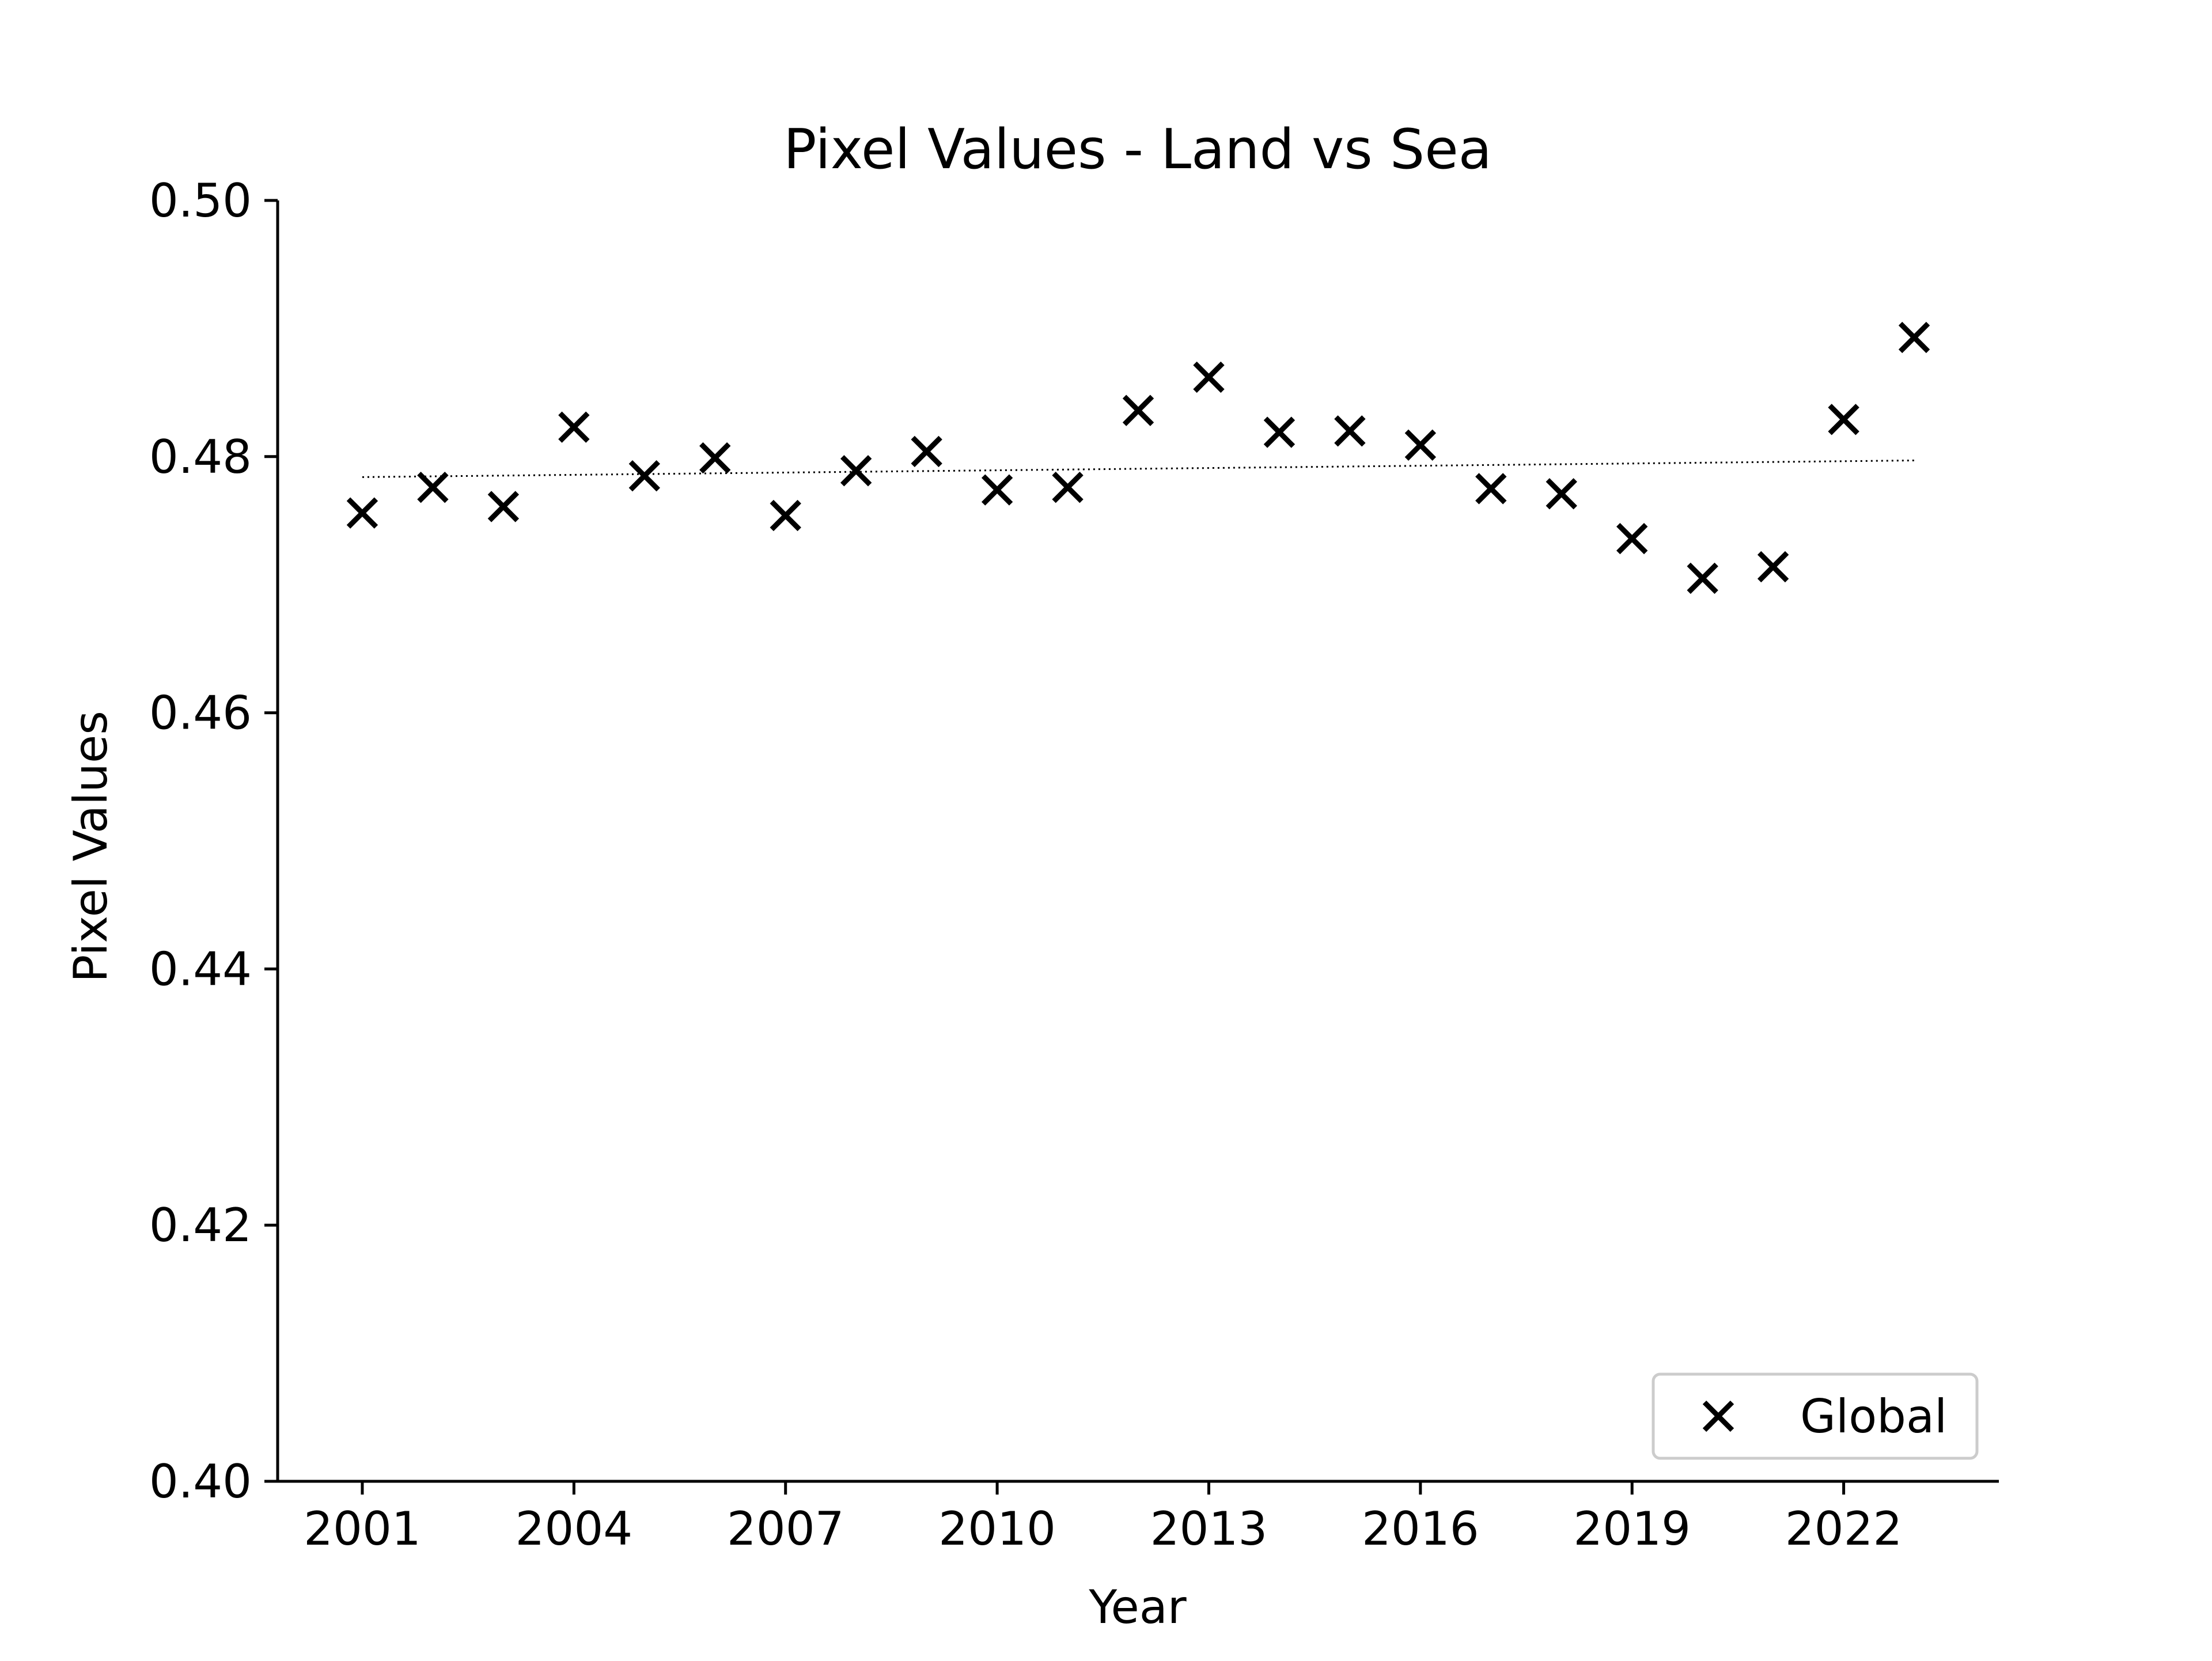  I want to click on legend: Global, so click(1815, 1416).